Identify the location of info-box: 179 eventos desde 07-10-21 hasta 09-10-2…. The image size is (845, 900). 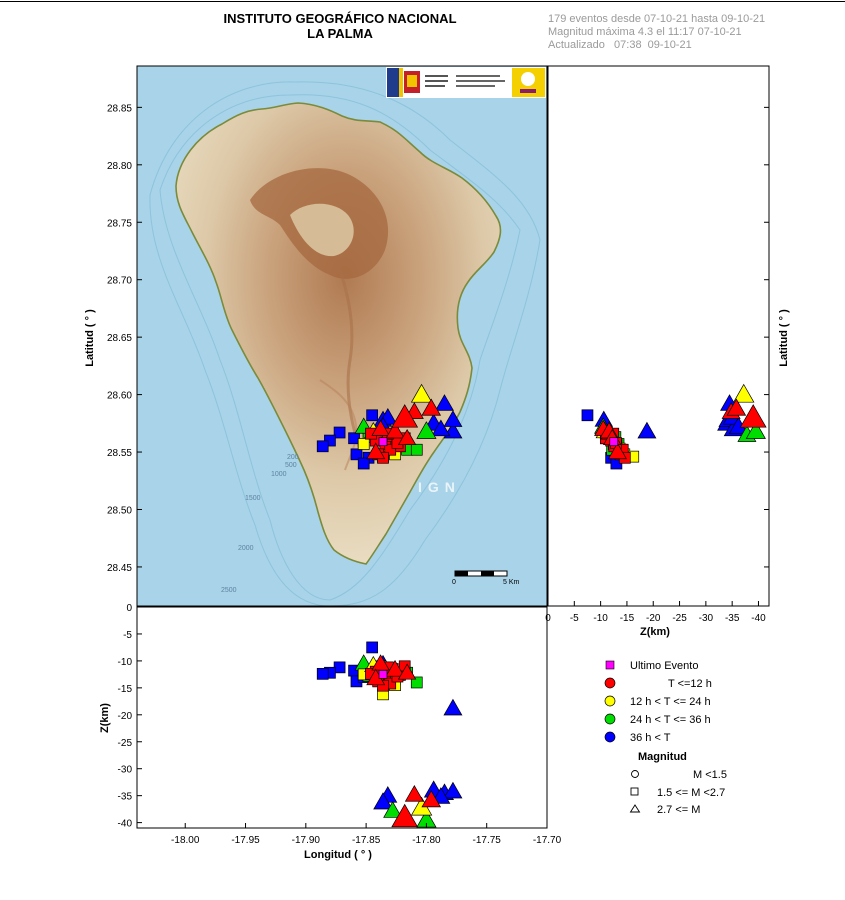
(656, 32).